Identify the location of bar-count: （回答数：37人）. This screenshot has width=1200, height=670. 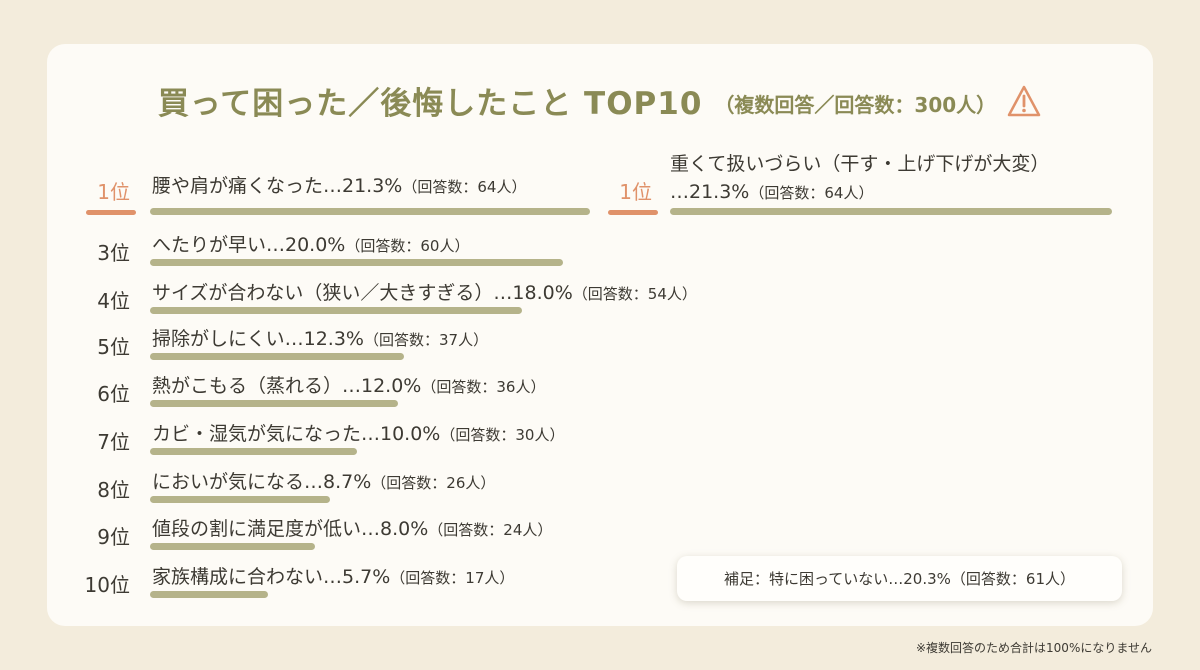
(426, 340).